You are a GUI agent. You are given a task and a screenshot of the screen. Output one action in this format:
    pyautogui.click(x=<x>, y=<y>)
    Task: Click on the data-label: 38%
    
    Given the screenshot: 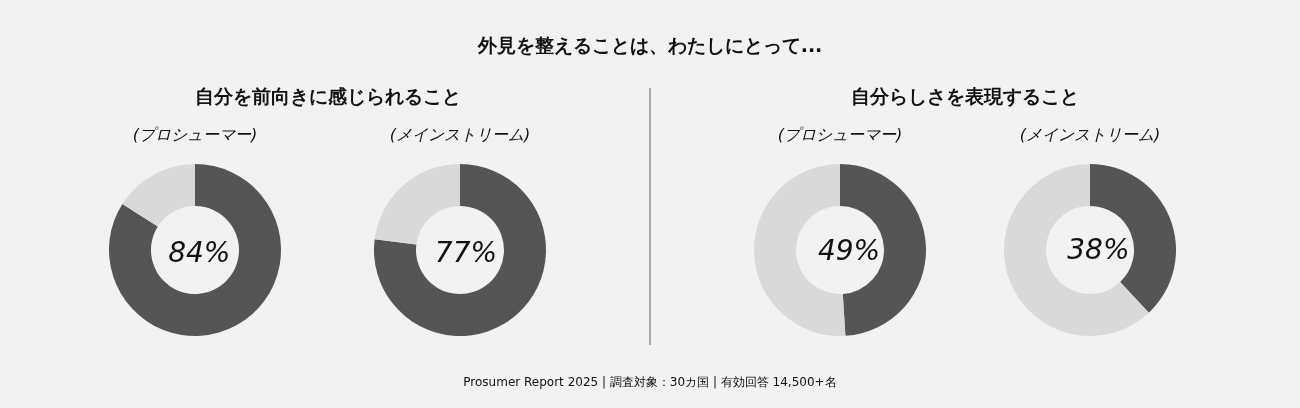 What is the action you would take?
    pyautogui.click(x=1098, y=250)
    